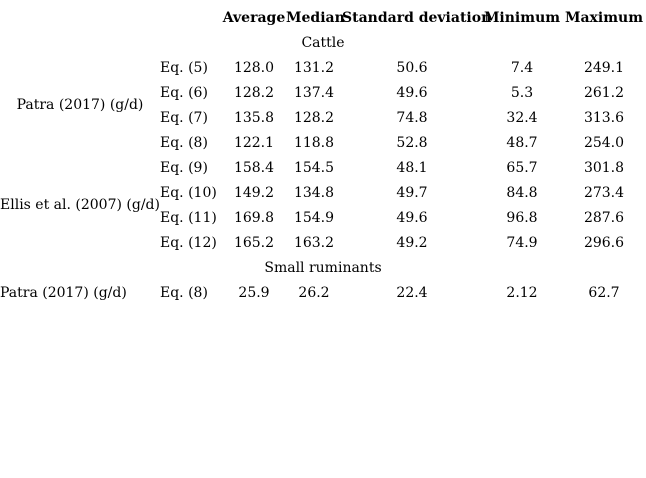  I want to click on col-header-median: Median, so click(315, 17).